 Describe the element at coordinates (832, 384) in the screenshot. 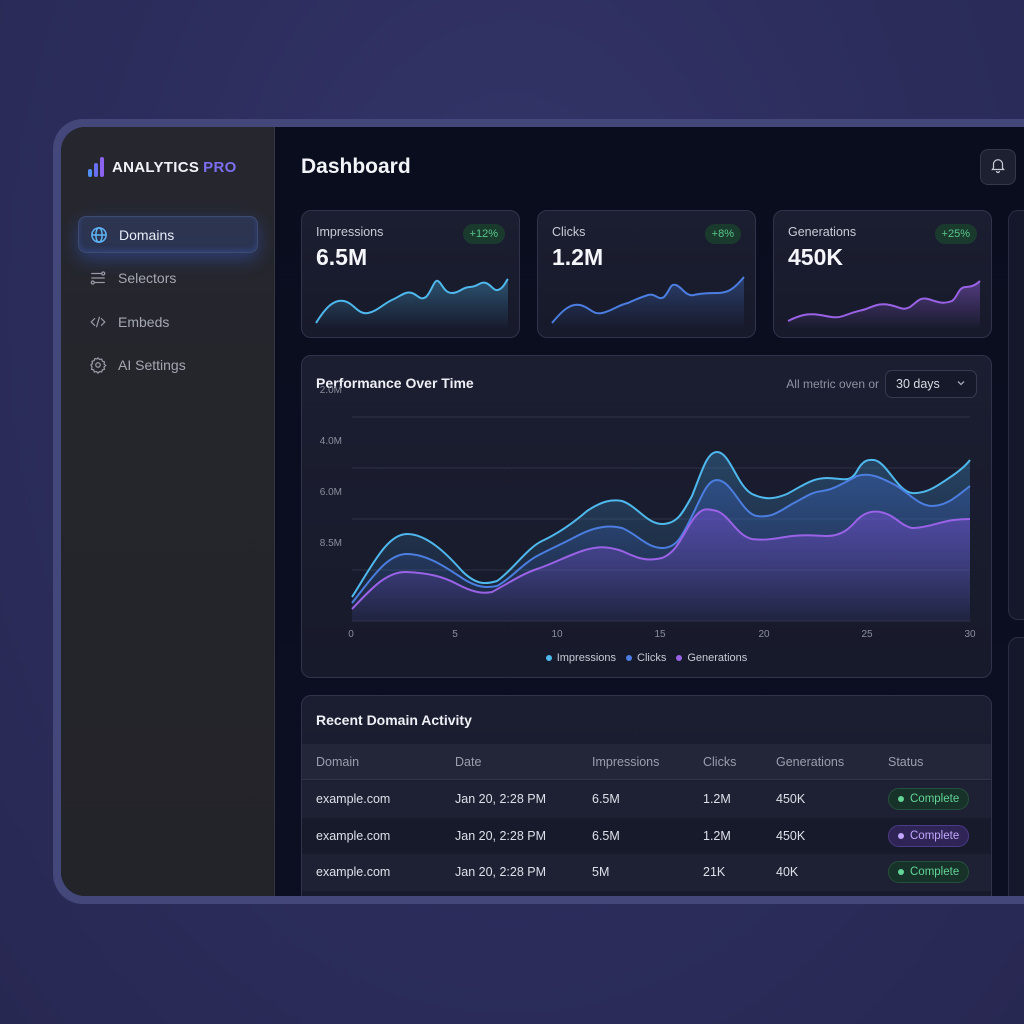

I see `chart-subtitle: All metric oven or` at that location.